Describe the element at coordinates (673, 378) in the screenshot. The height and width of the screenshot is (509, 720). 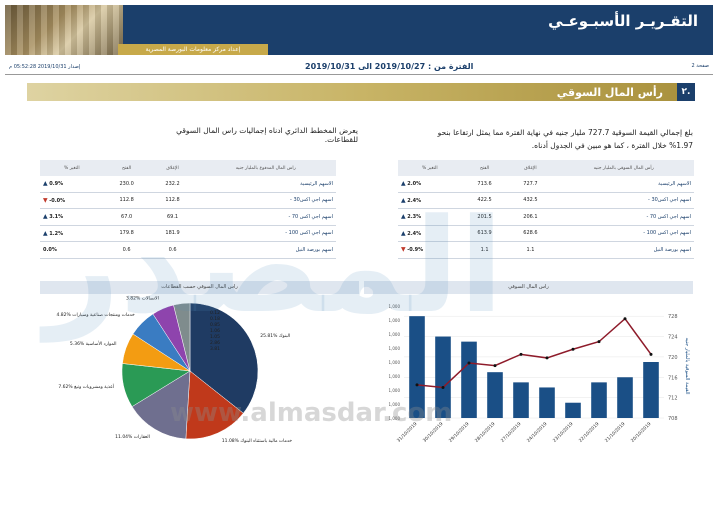
I see `y-tick-label: 716` at that location.